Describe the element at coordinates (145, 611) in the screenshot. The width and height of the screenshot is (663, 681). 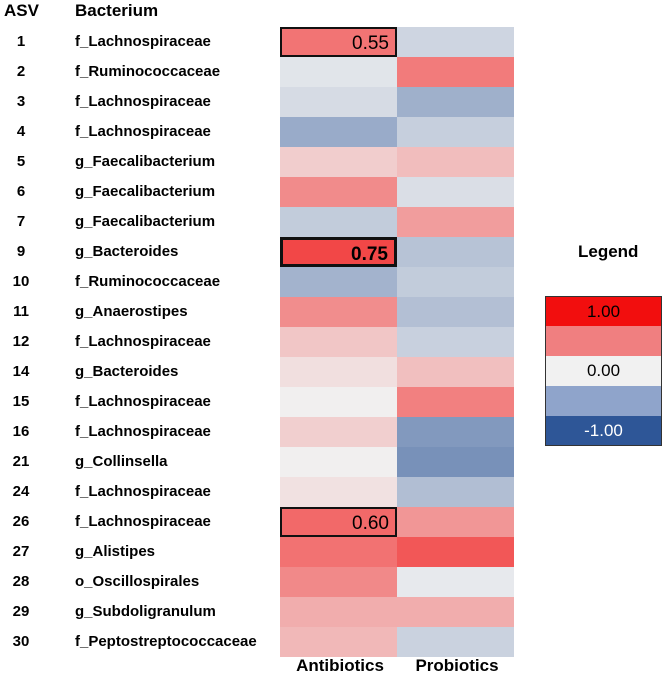
I see `bacterium-name: g_Subdoligranulum` at that location.